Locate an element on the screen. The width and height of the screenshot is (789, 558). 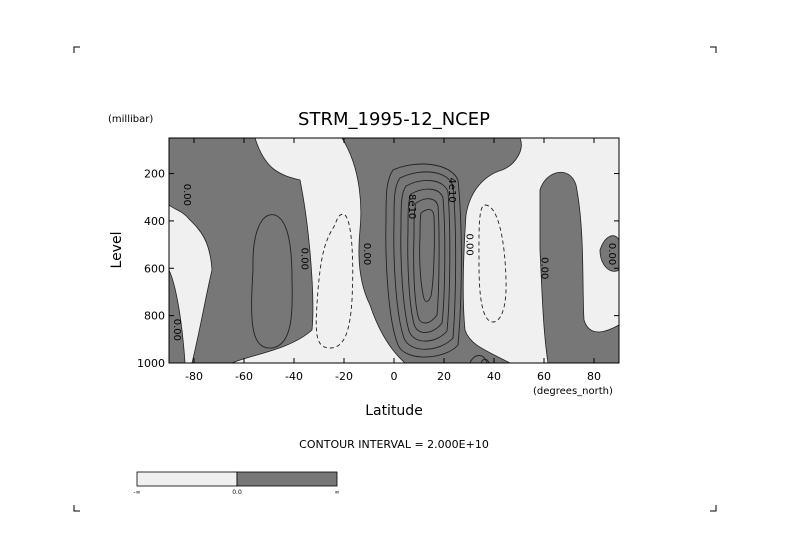
x-axis-label: Latitude is located at coordinates (394, 411).